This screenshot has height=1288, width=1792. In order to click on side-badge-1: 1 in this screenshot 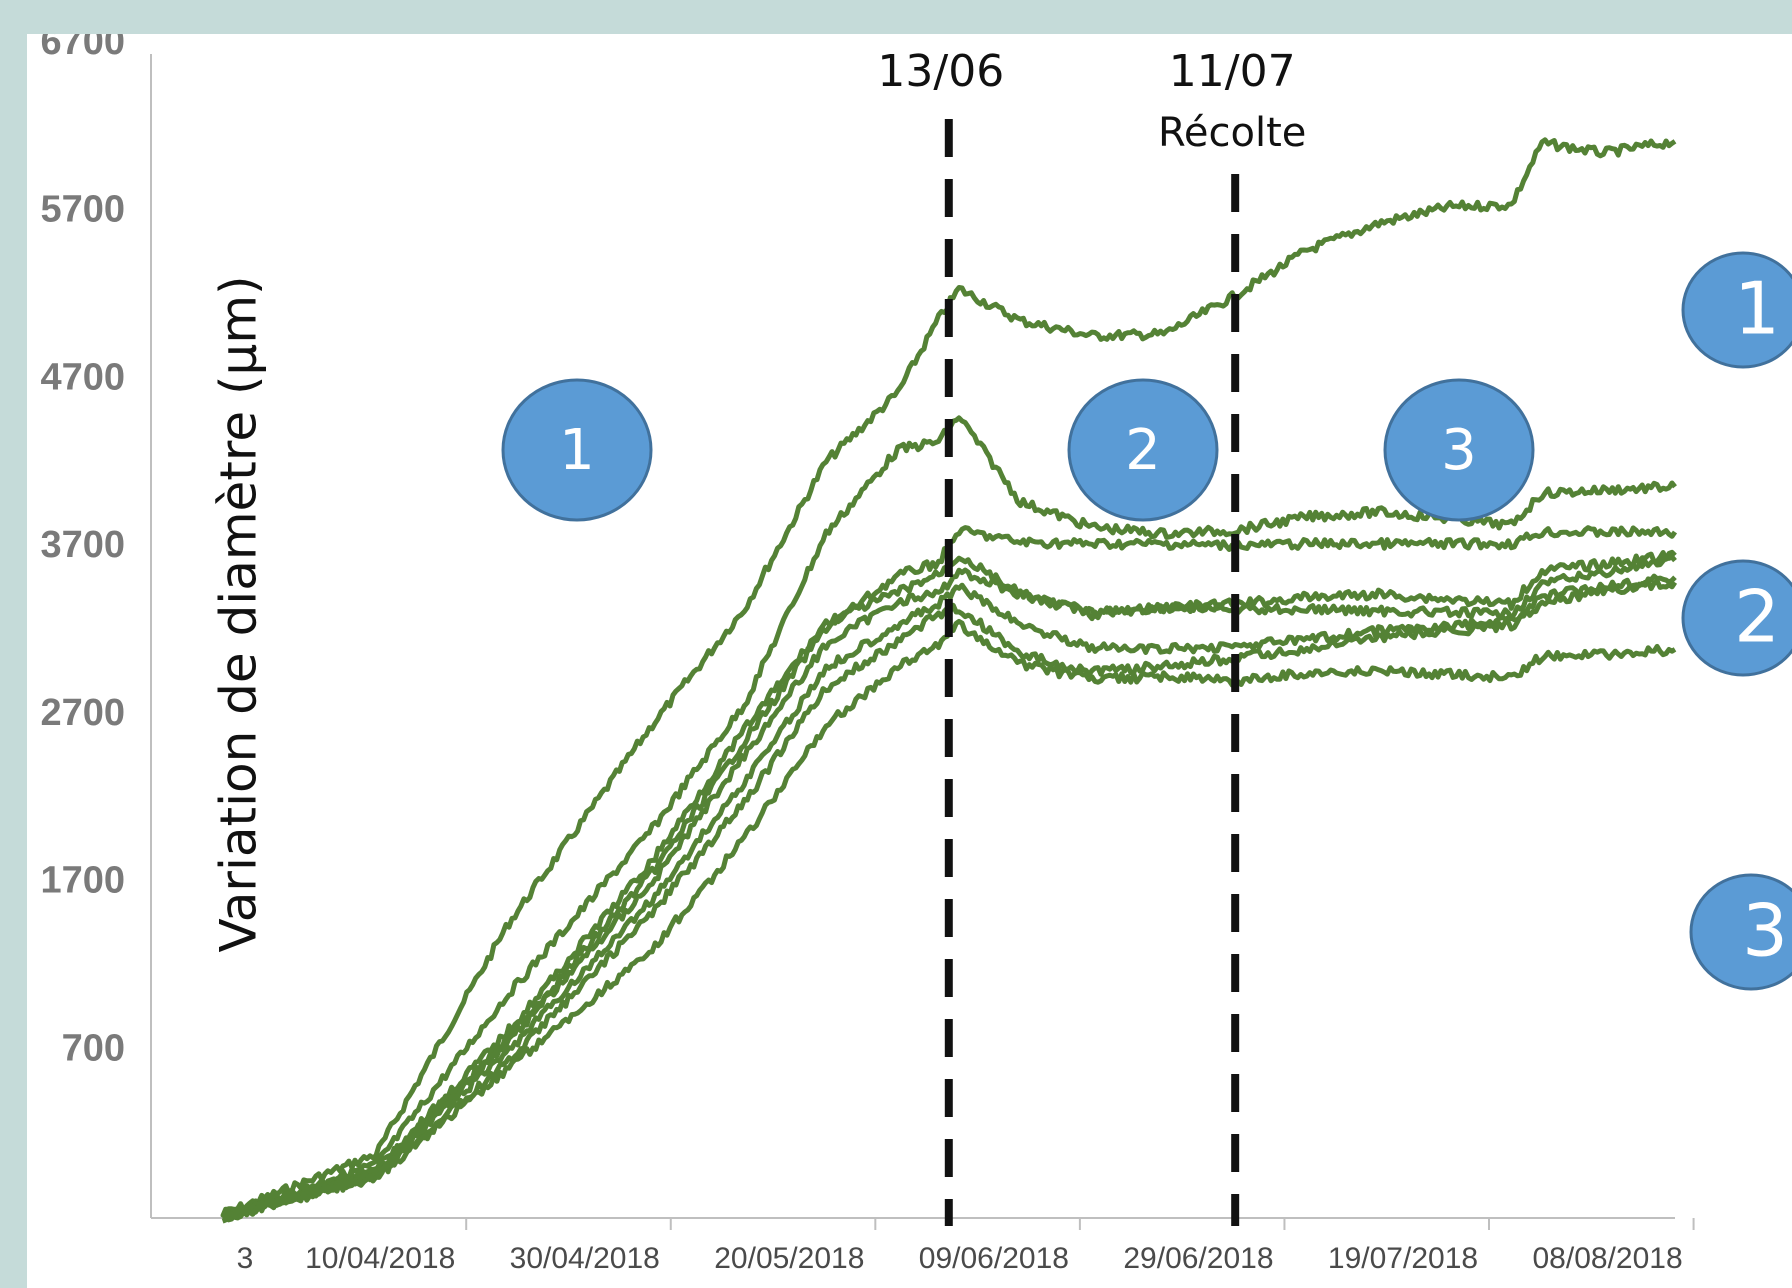, I will do `click(1736, 310)`.